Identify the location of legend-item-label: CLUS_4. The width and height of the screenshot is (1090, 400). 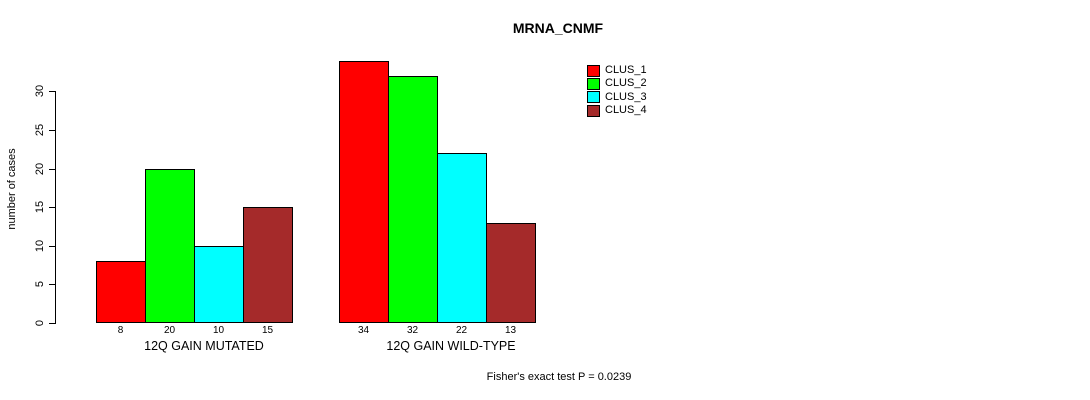
(626, 110).